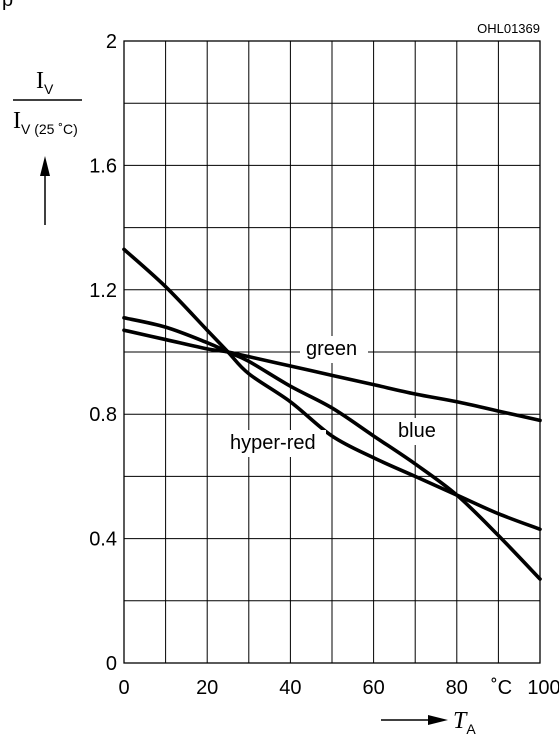 The width and height of the screenshot is (559, 738). What do you see at coordinates (103, 540) in the screenshot?
I see `y-tick-label: 0.4` at bounding box center [103, 540].